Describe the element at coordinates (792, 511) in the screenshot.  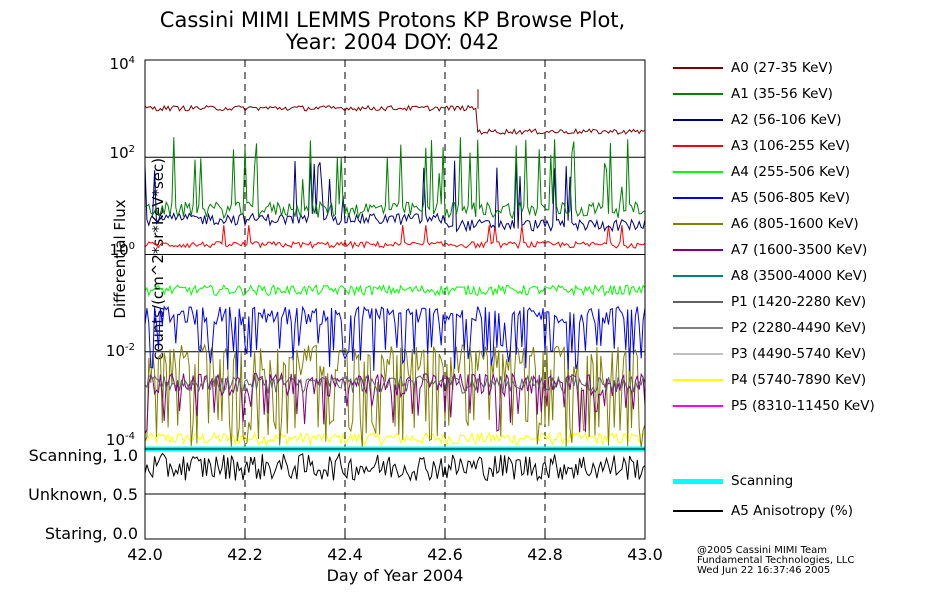
I see `legend-label: A5 Anisotropy (%)` at that location.